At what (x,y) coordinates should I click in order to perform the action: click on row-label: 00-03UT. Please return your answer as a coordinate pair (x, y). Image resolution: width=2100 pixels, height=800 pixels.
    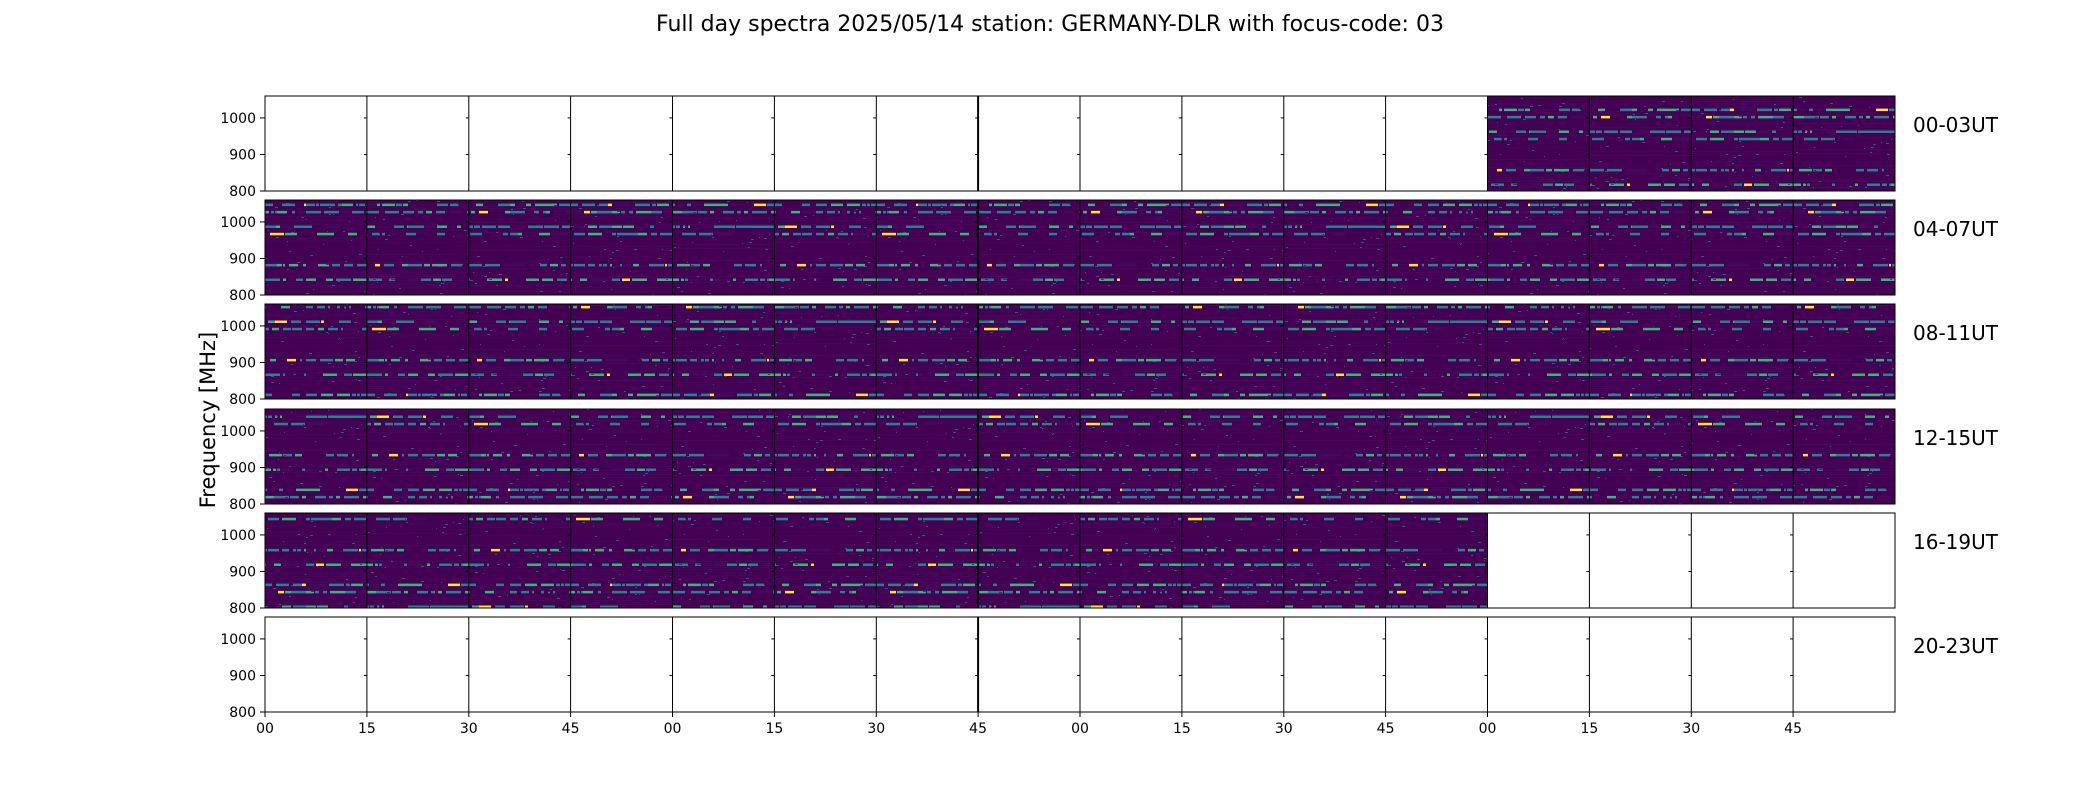
    Looking at the image, I should click on (1956, 125).